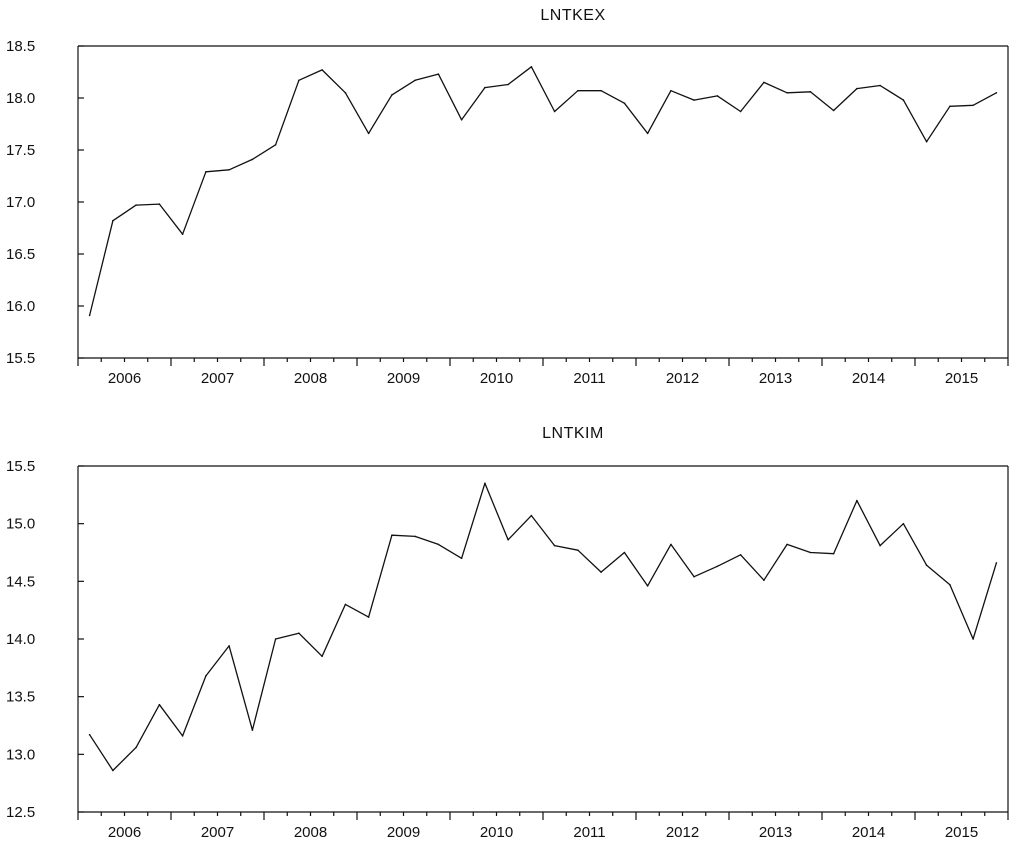 The height and width of the screenshot is (848, 1011). I want to click on chart-title: LNTKEX, so click(572, 15).